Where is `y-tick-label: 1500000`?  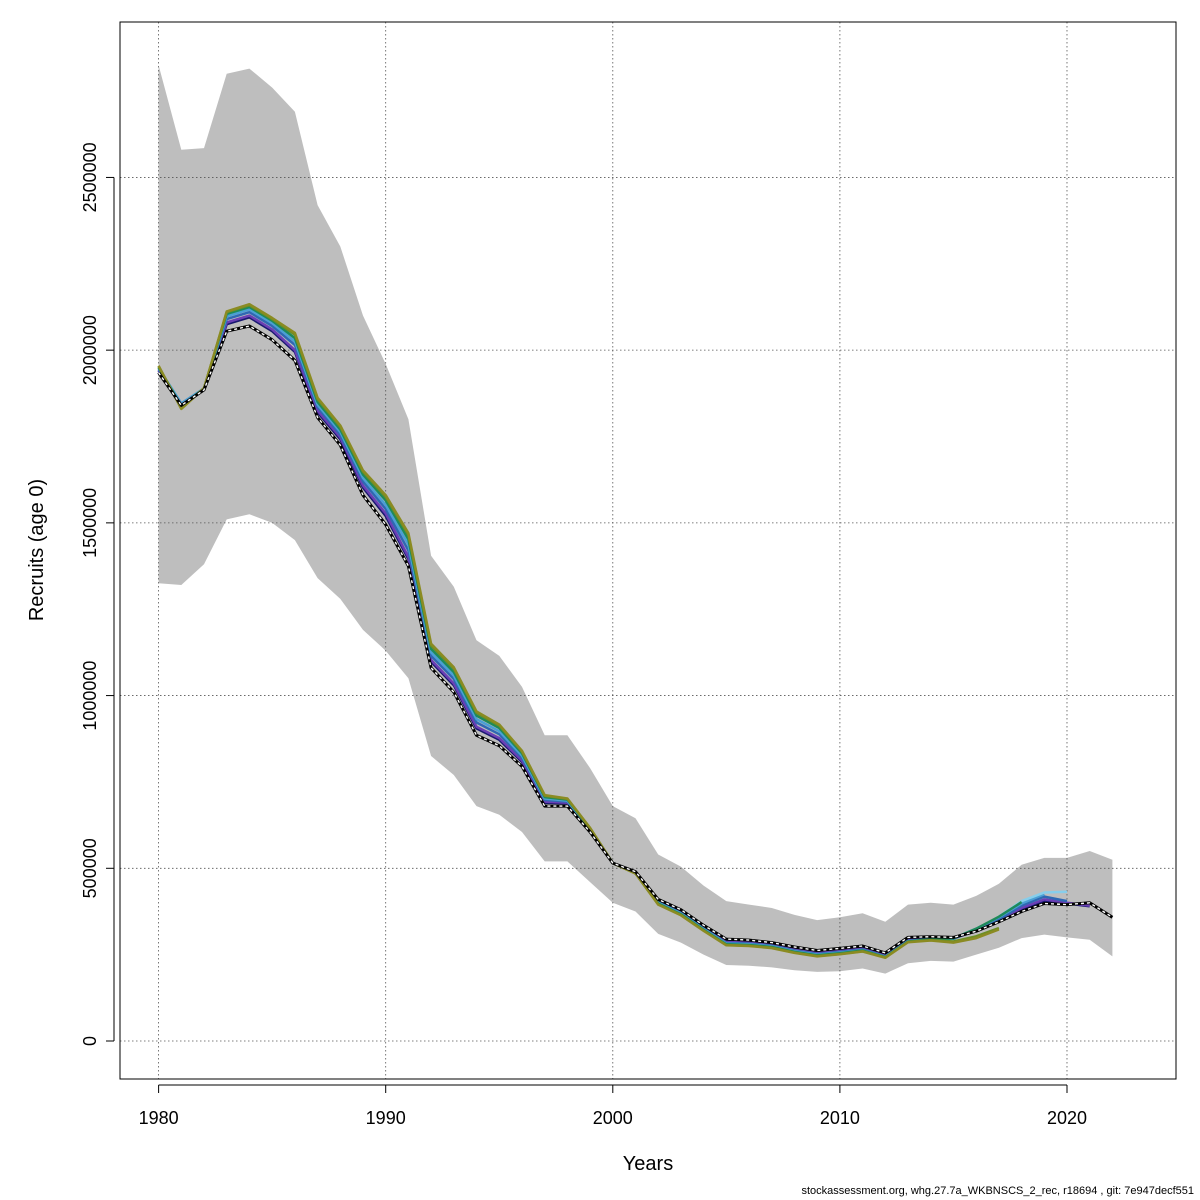
y-tick-label: 1500000 is located at coordinates (90, 523).